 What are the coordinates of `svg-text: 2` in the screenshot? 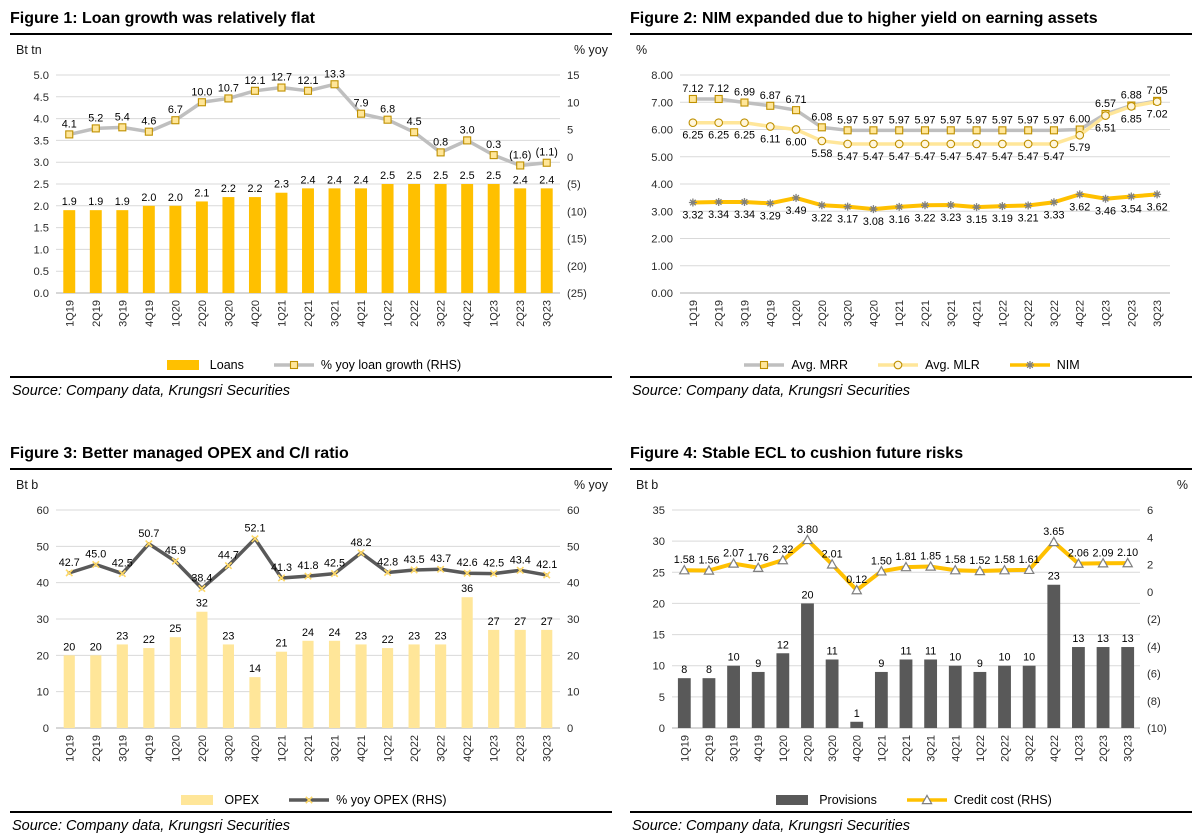 It's located at (1150, 565).